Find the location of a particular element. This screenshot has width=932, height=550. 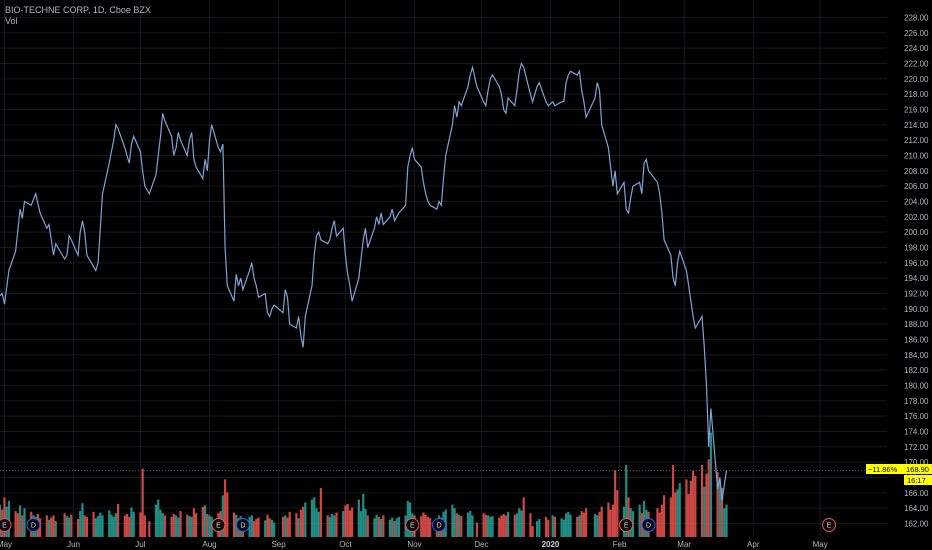

symbol-title: BIO-TECHNE CORP, 1D, Cboe BZX is located at coordinates (78, 10).